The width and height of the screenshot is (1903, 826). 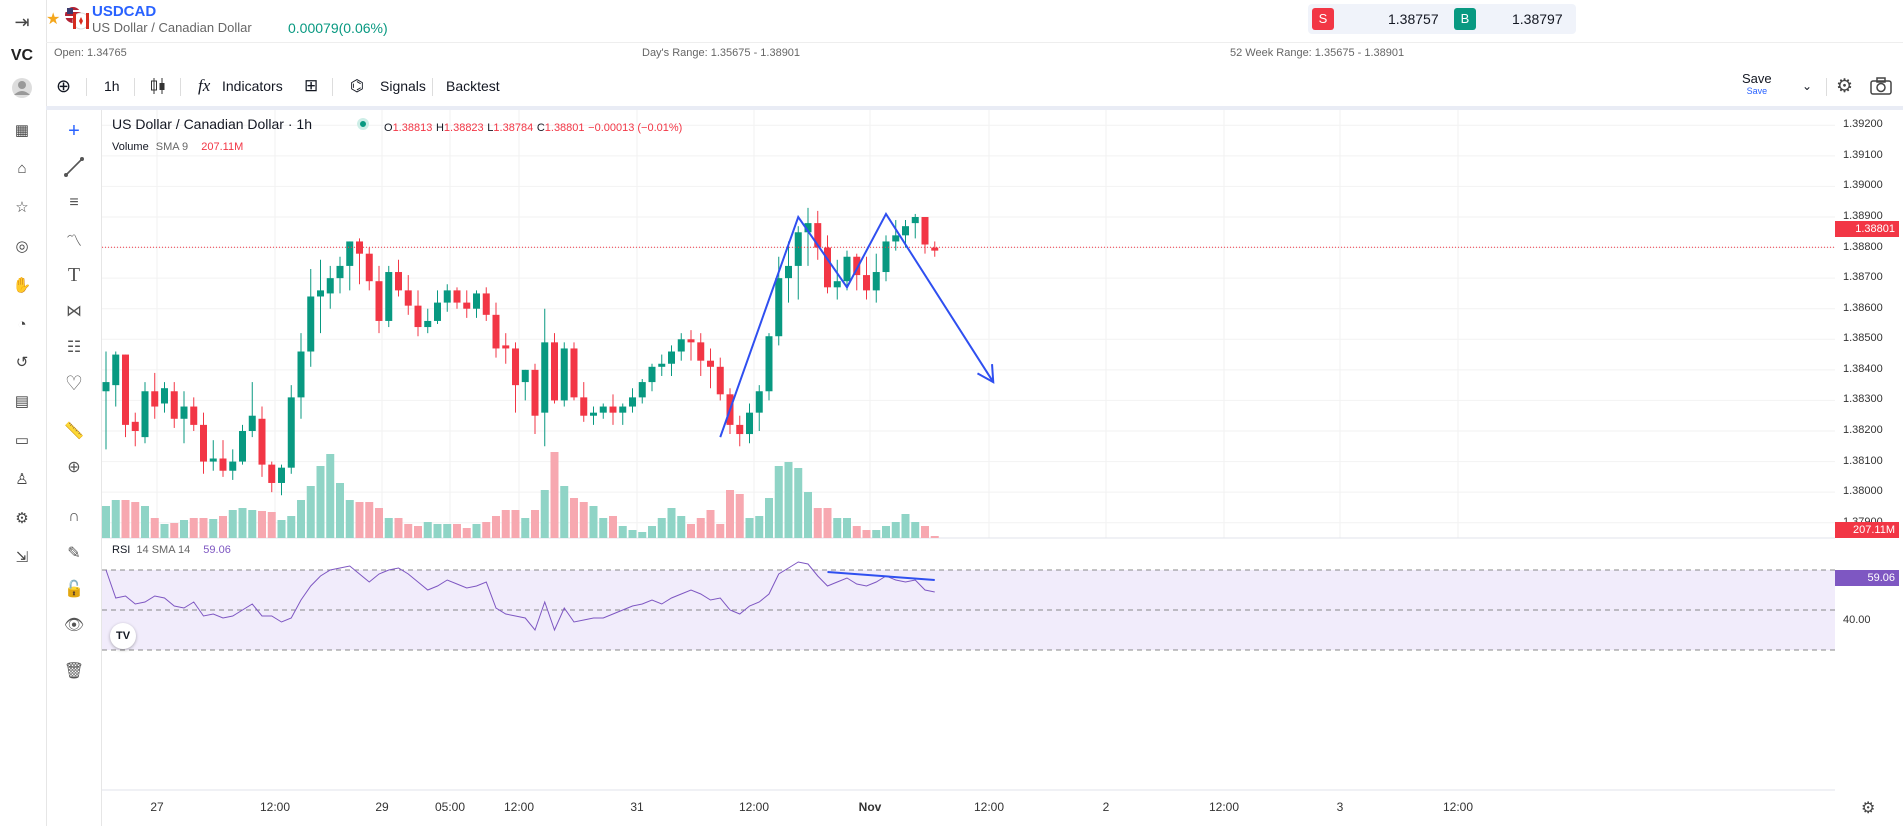 What do you see at coordinates (112, 86) in the screenshot?
I see `interval-button: 1h` at bounding box center [112, 86].